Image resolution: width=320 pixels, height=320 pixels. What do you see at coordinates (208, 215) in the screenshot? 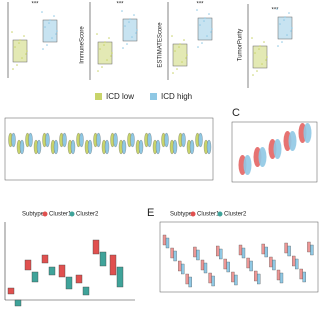
I see `legend-label: Cluster1` at bounding box center [208, 215].